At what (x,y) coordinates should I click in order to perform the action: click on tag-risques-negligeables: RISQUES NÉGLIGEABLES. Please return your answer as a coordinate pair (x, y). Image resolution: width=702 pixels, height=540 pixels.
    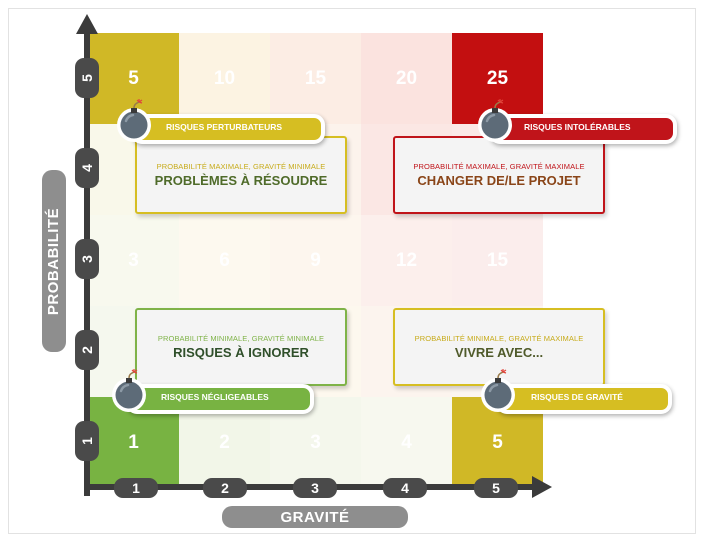
    Looking at the image, I should click on (220, 399).